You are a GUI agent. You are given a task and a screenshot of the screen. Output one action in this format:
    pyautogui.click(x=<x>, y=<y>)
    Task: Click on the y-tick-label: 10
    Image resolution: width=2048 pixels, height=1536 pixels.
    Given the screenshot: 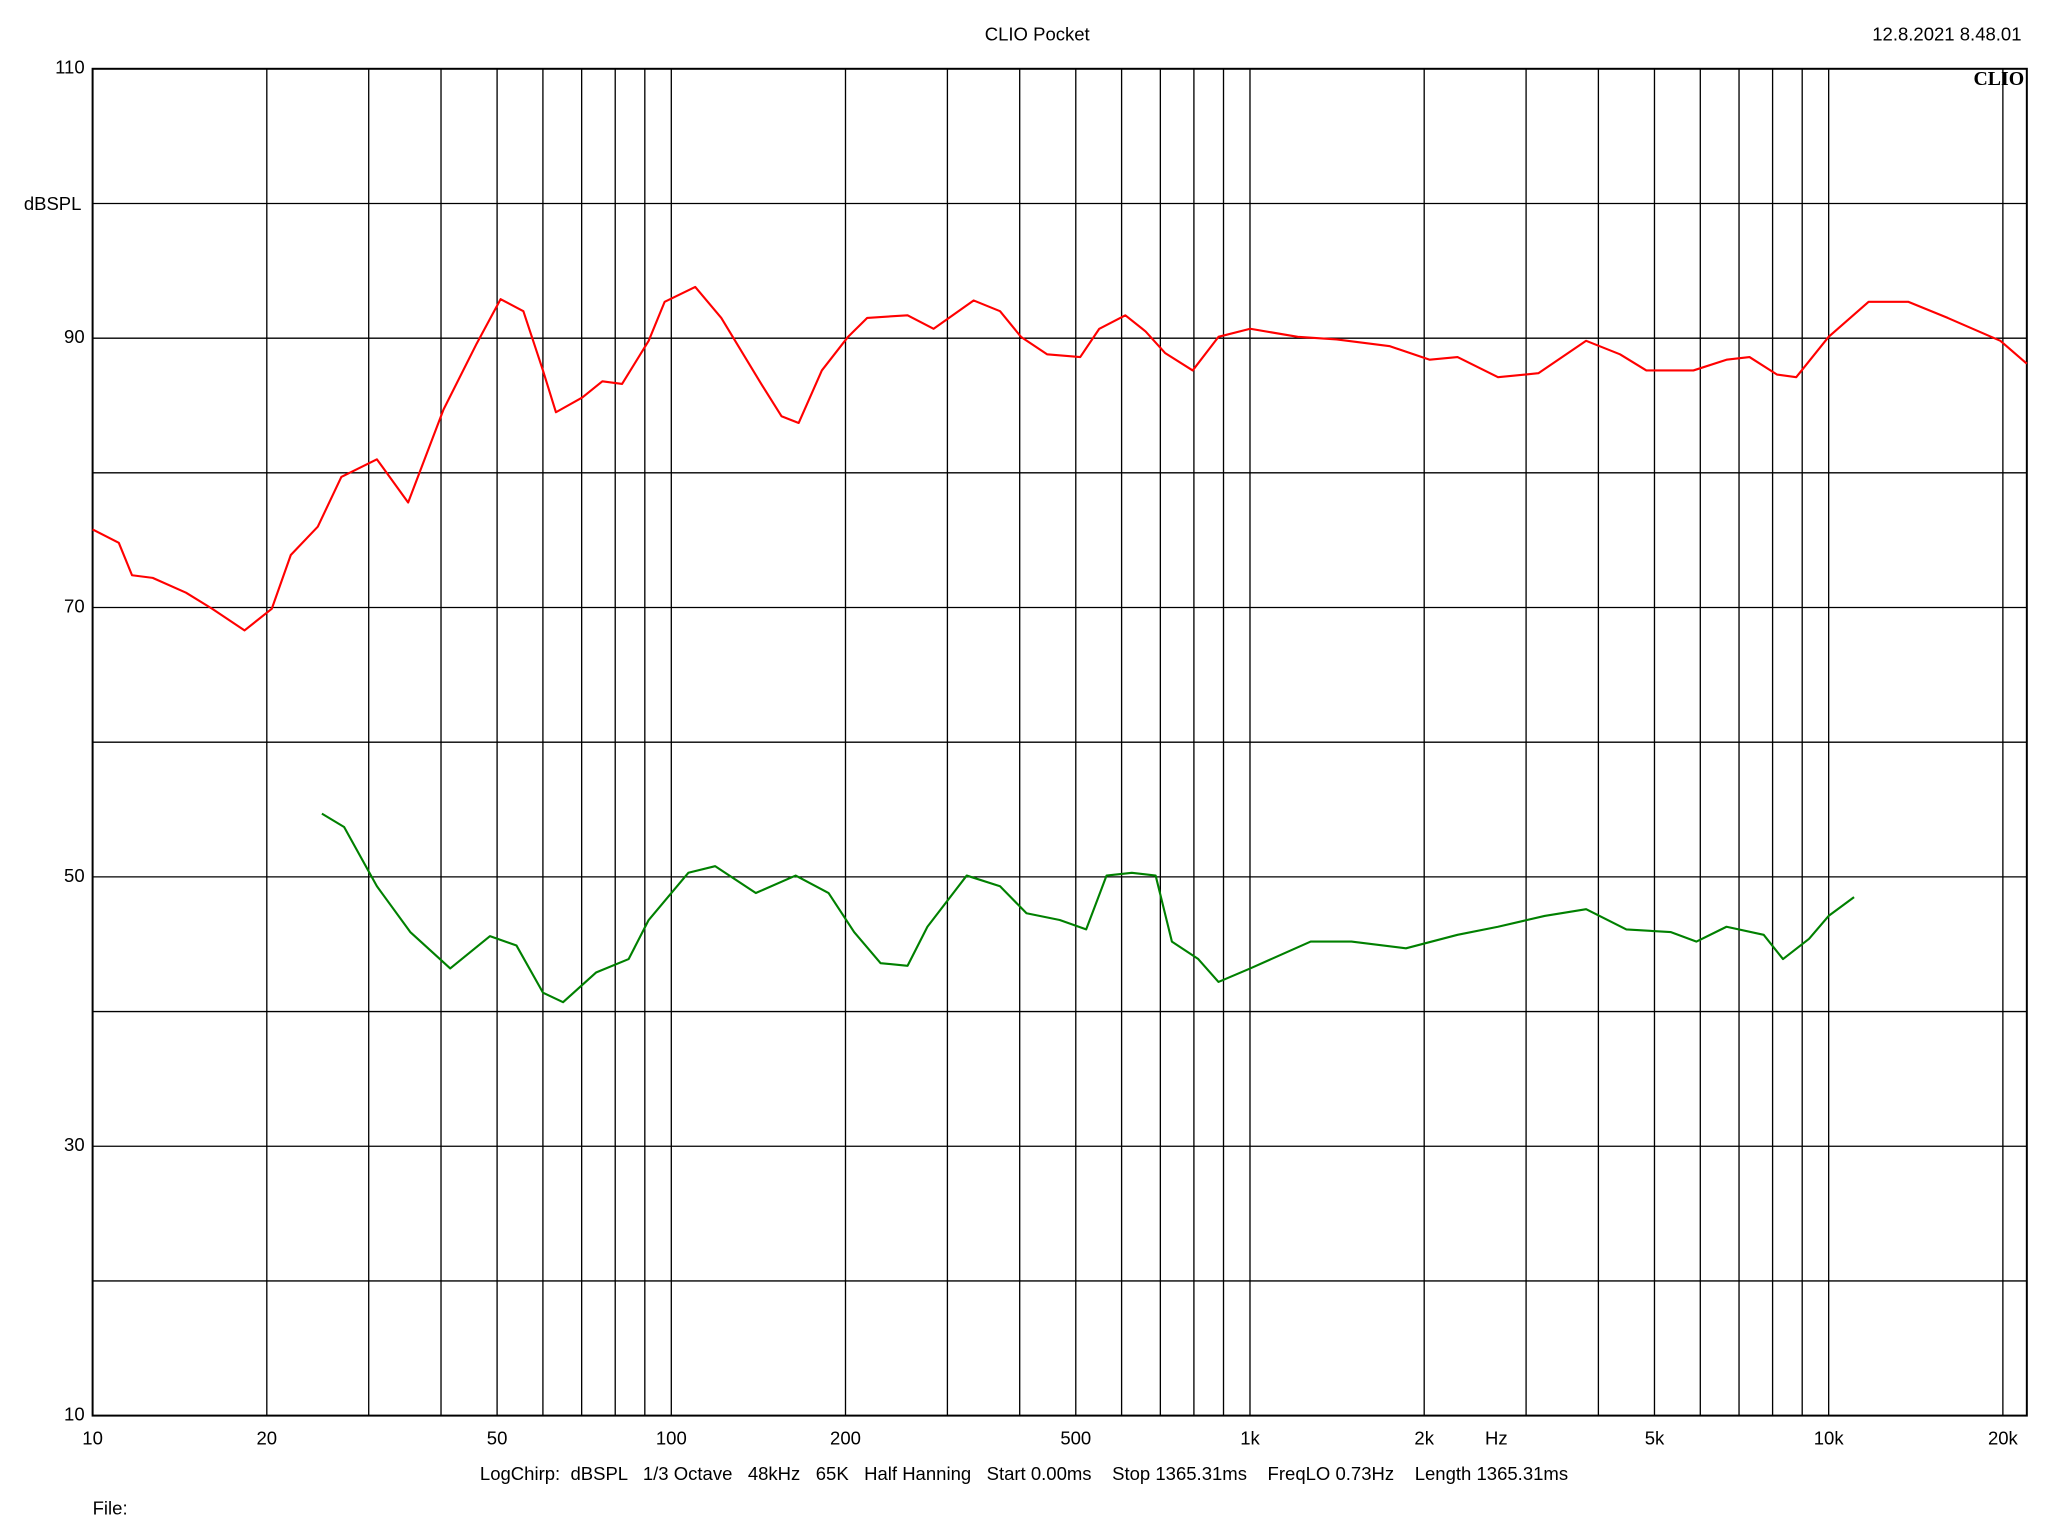 What is the action you would take?
    pyautogui.click(x=74, y=1413)
    